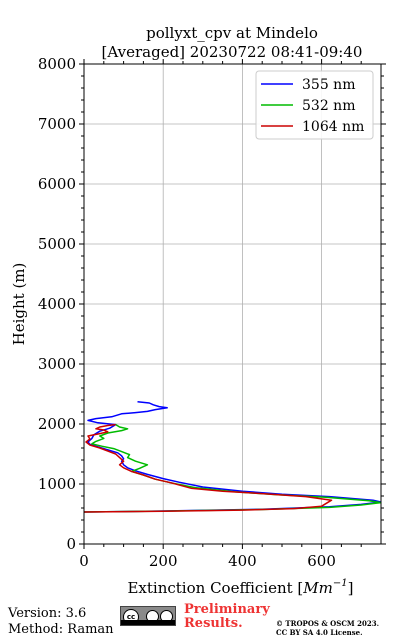  I want to click on legend: 355 nm 532 nm 1064 nm, so click(314, 105).